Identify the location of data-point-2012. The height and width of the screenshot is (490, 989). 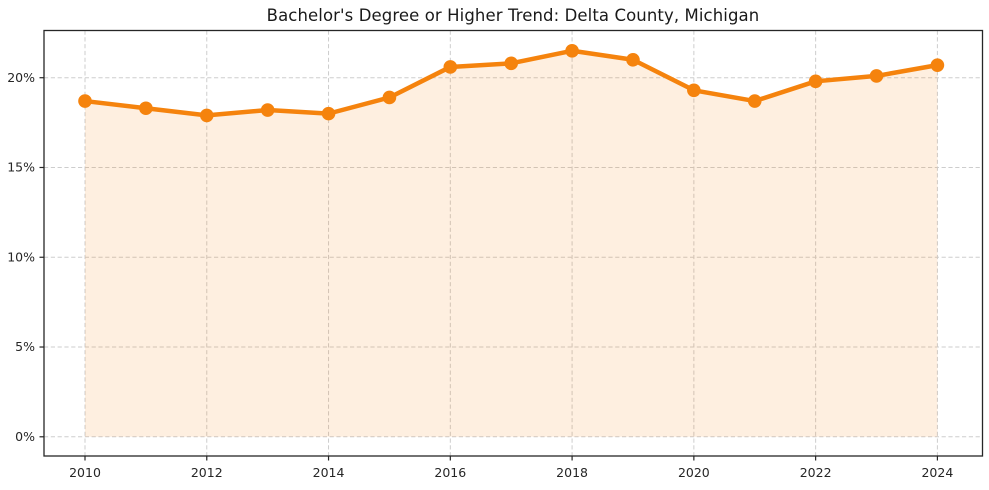
(206, 115).